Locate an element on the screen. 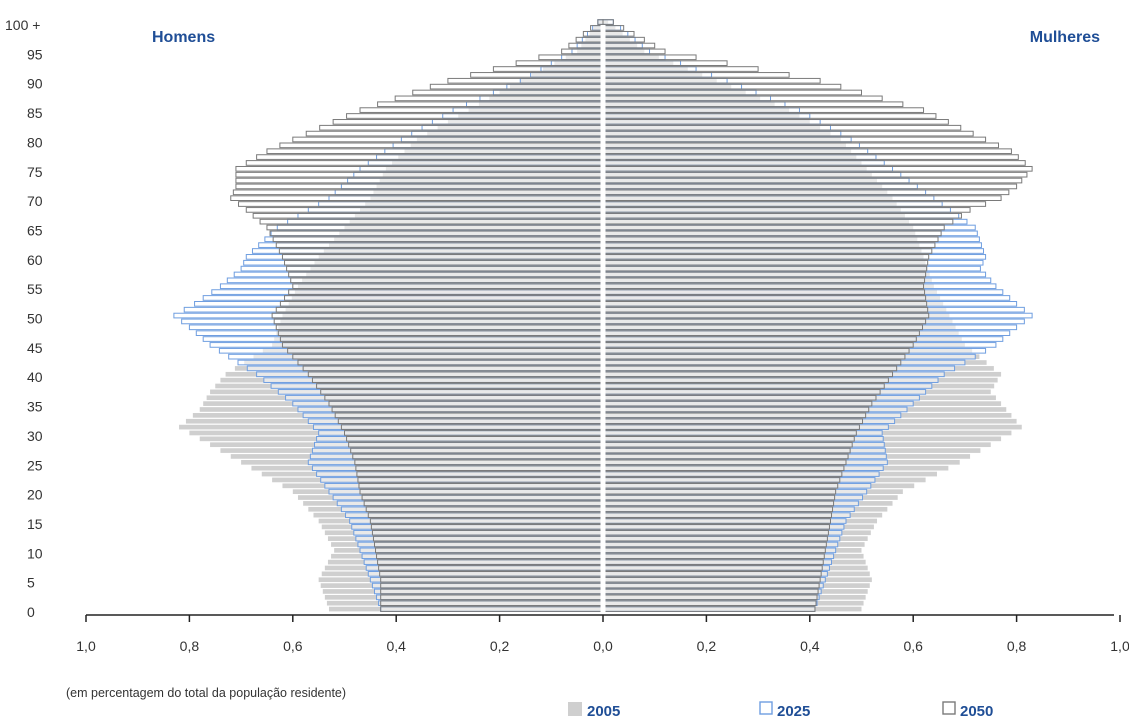  legend-label-2005: 2005 is located at coordinates (603, 710).